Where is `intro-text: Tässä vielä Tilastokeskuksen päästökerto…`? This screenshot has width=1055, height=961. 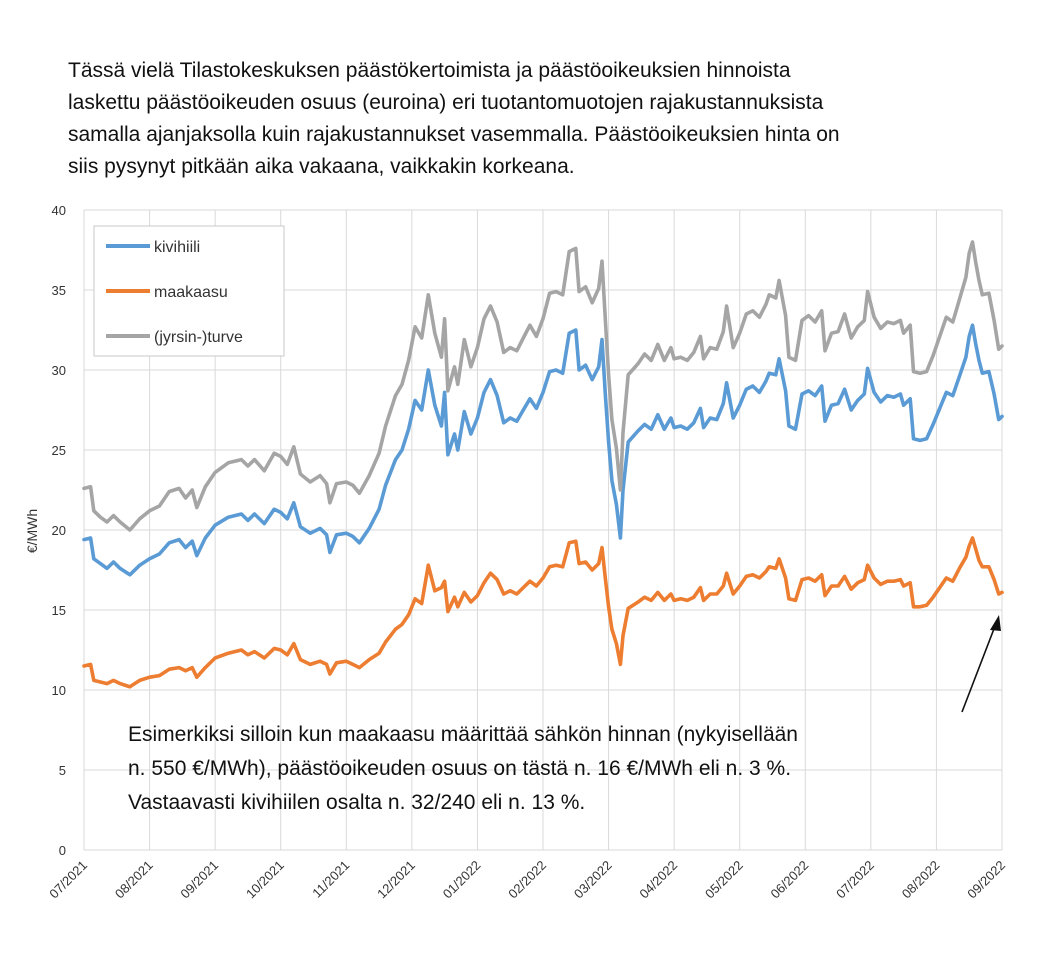
intro-text: Tässä vielä Tilastokeskuksen päästökerto… is located at coordinates (558, 119).